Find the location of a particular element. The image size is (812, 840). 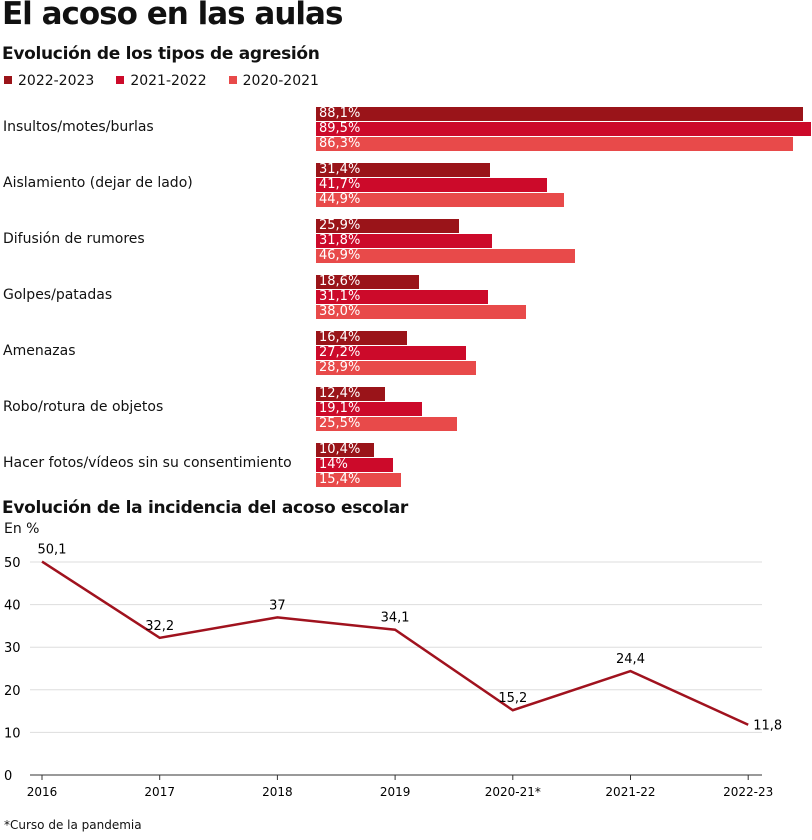

x-tick-label: 2018 is located at coordinates (277, 792).